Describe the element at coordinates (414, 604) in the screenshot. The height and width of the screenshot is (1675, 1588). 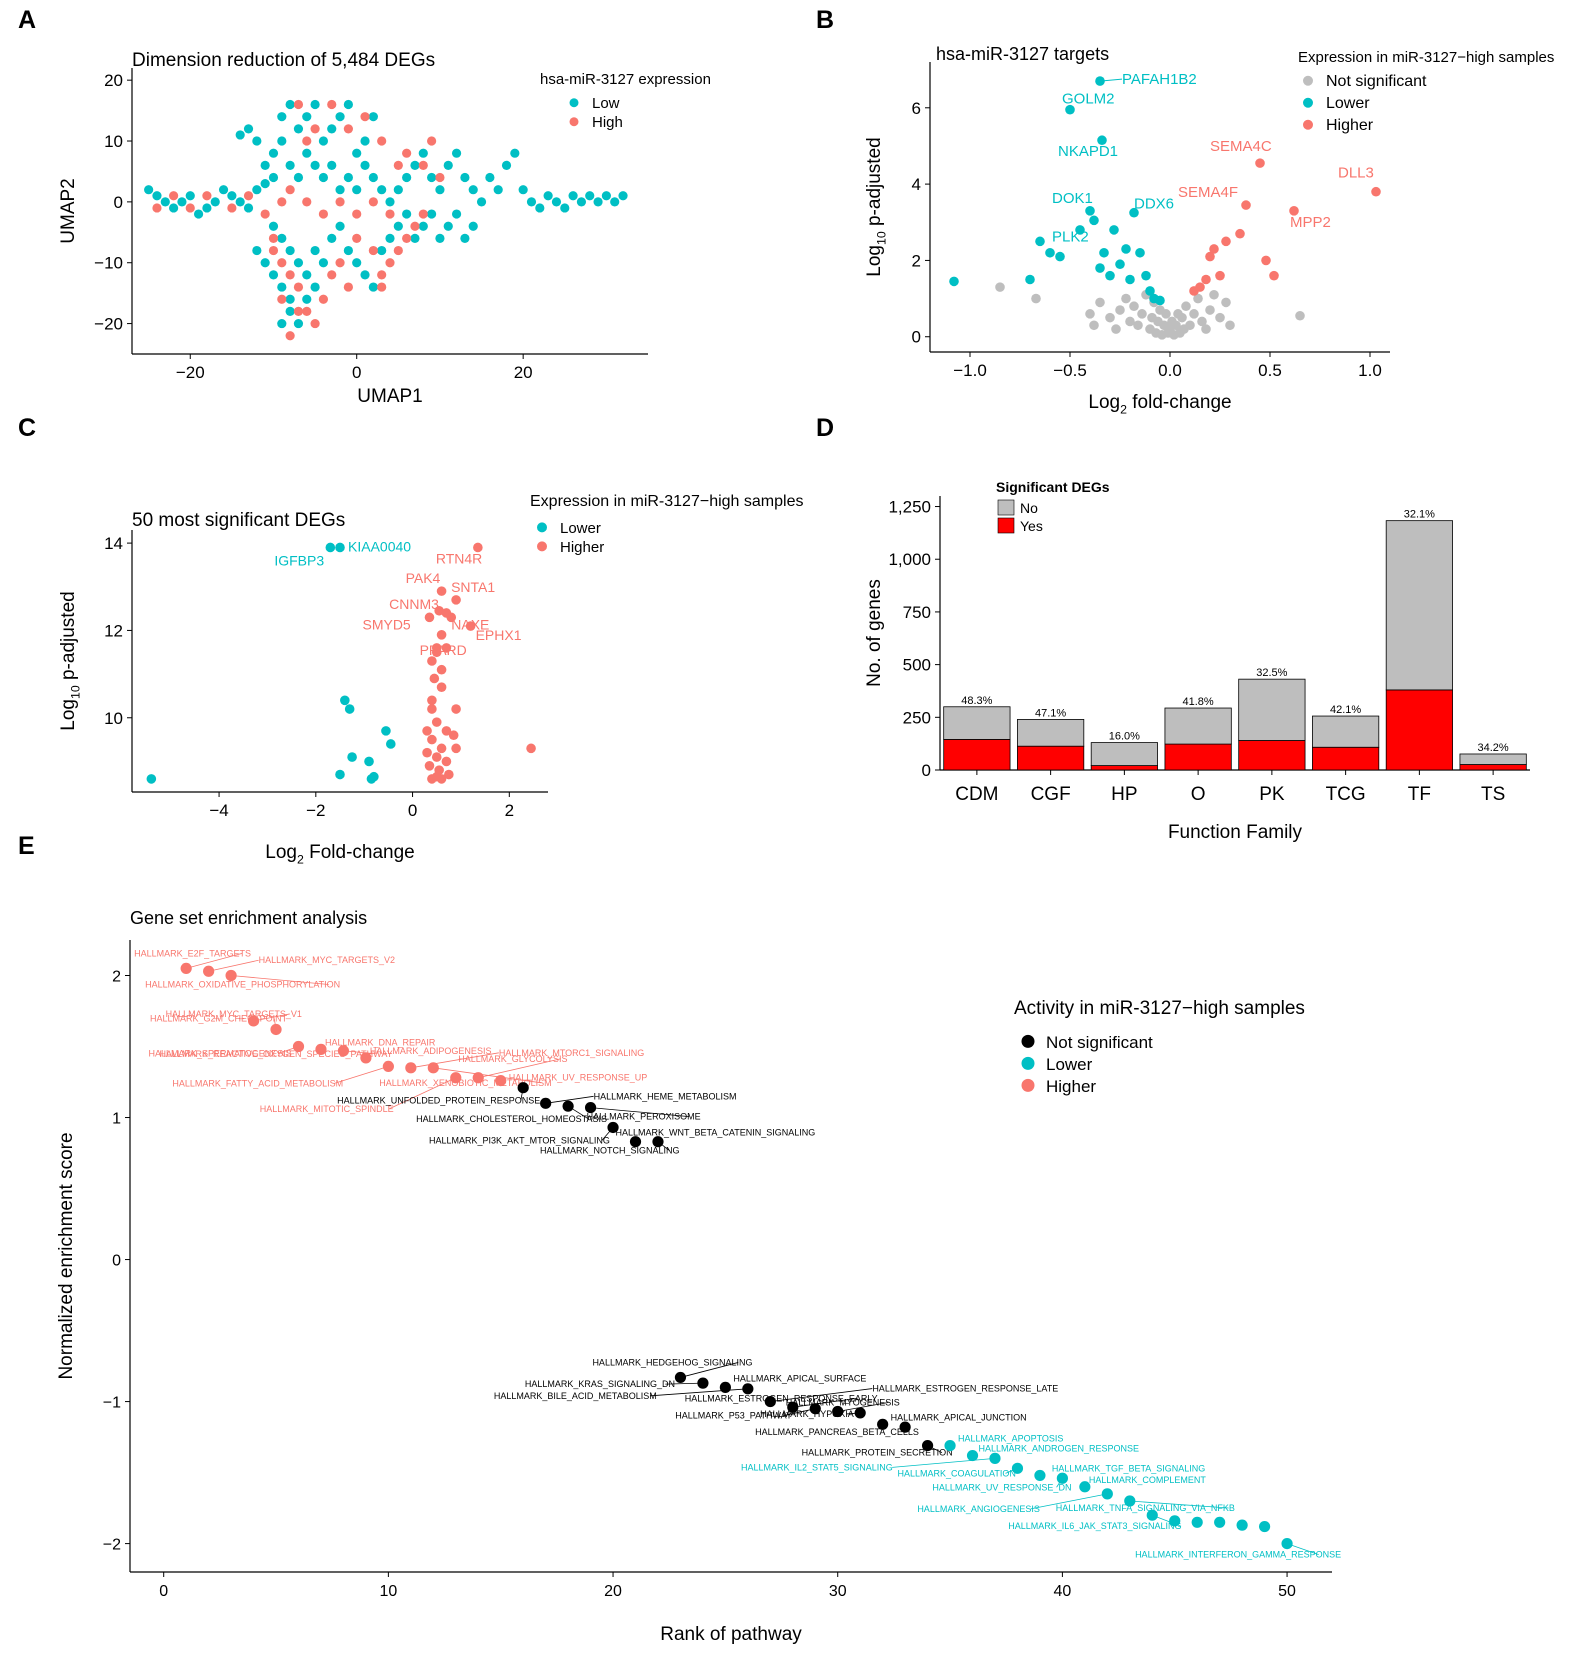
I see `point-label-cnnm3: CNNM3` at that location.